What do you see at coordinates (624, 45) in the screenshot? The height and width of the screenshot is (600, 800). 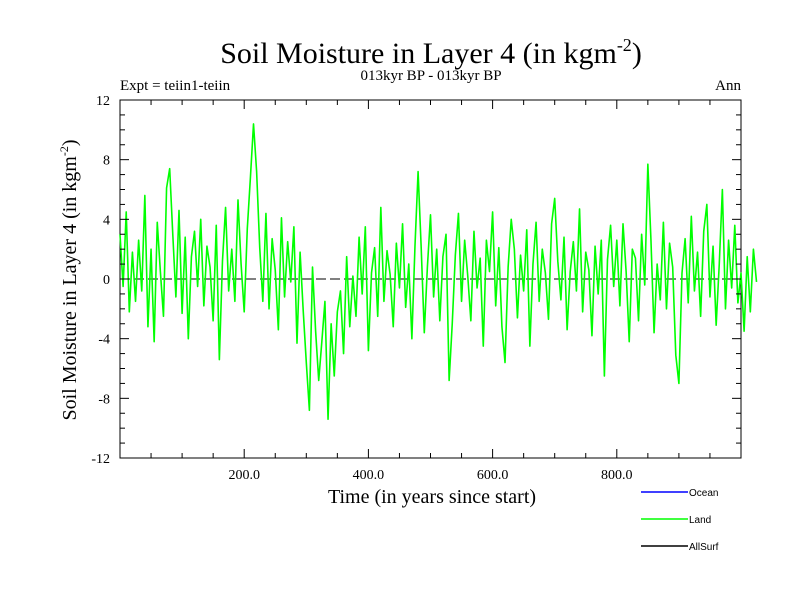 I see `chart-title-superscript: -2` at bounding box center [624, 45].